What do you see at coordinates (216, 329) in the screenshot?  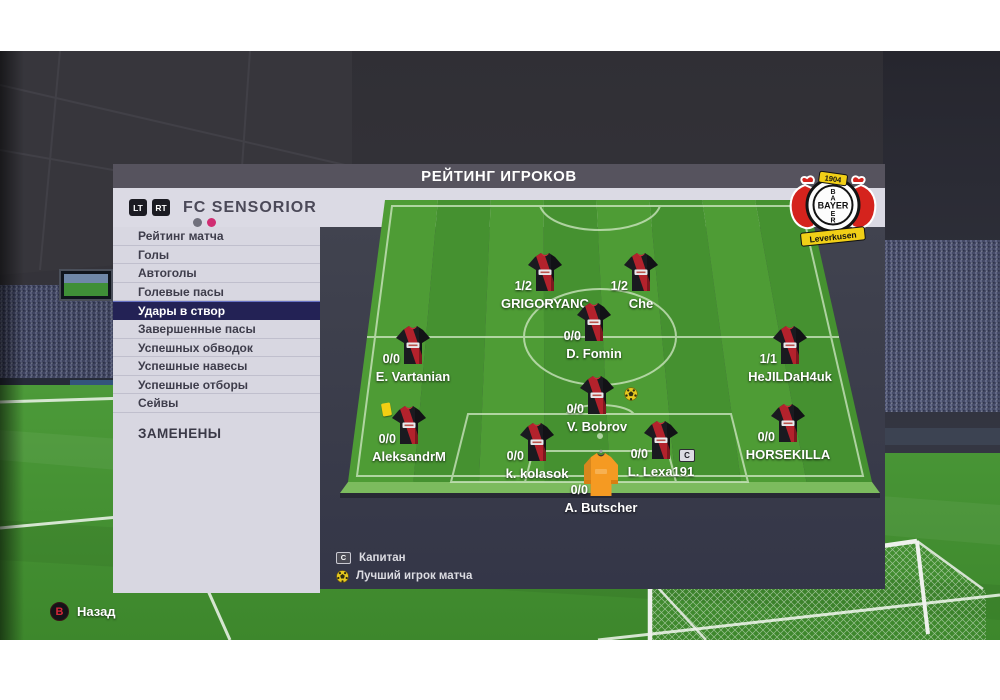 I see `sidebar-item-6: Завершенные пасы` at bounding box center [216, 329].